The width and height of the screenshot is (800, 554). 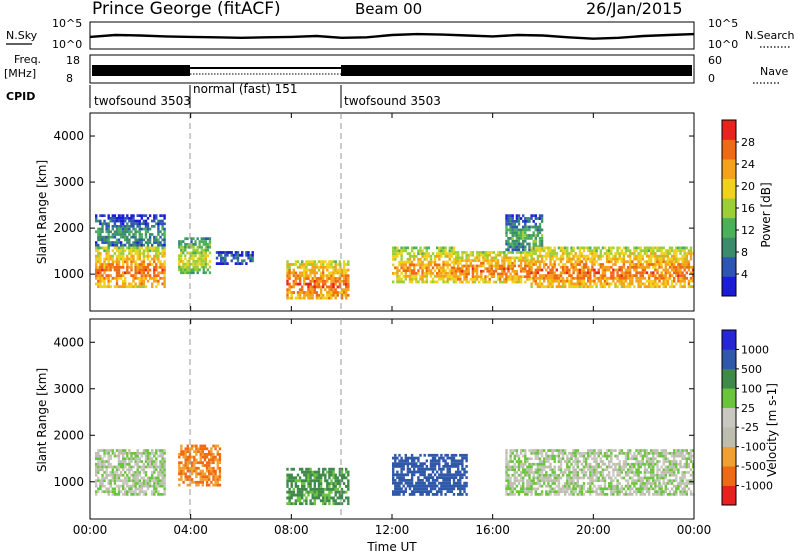 I want to click on colorbar-tick-label: 4, so click(x=744, y=274).